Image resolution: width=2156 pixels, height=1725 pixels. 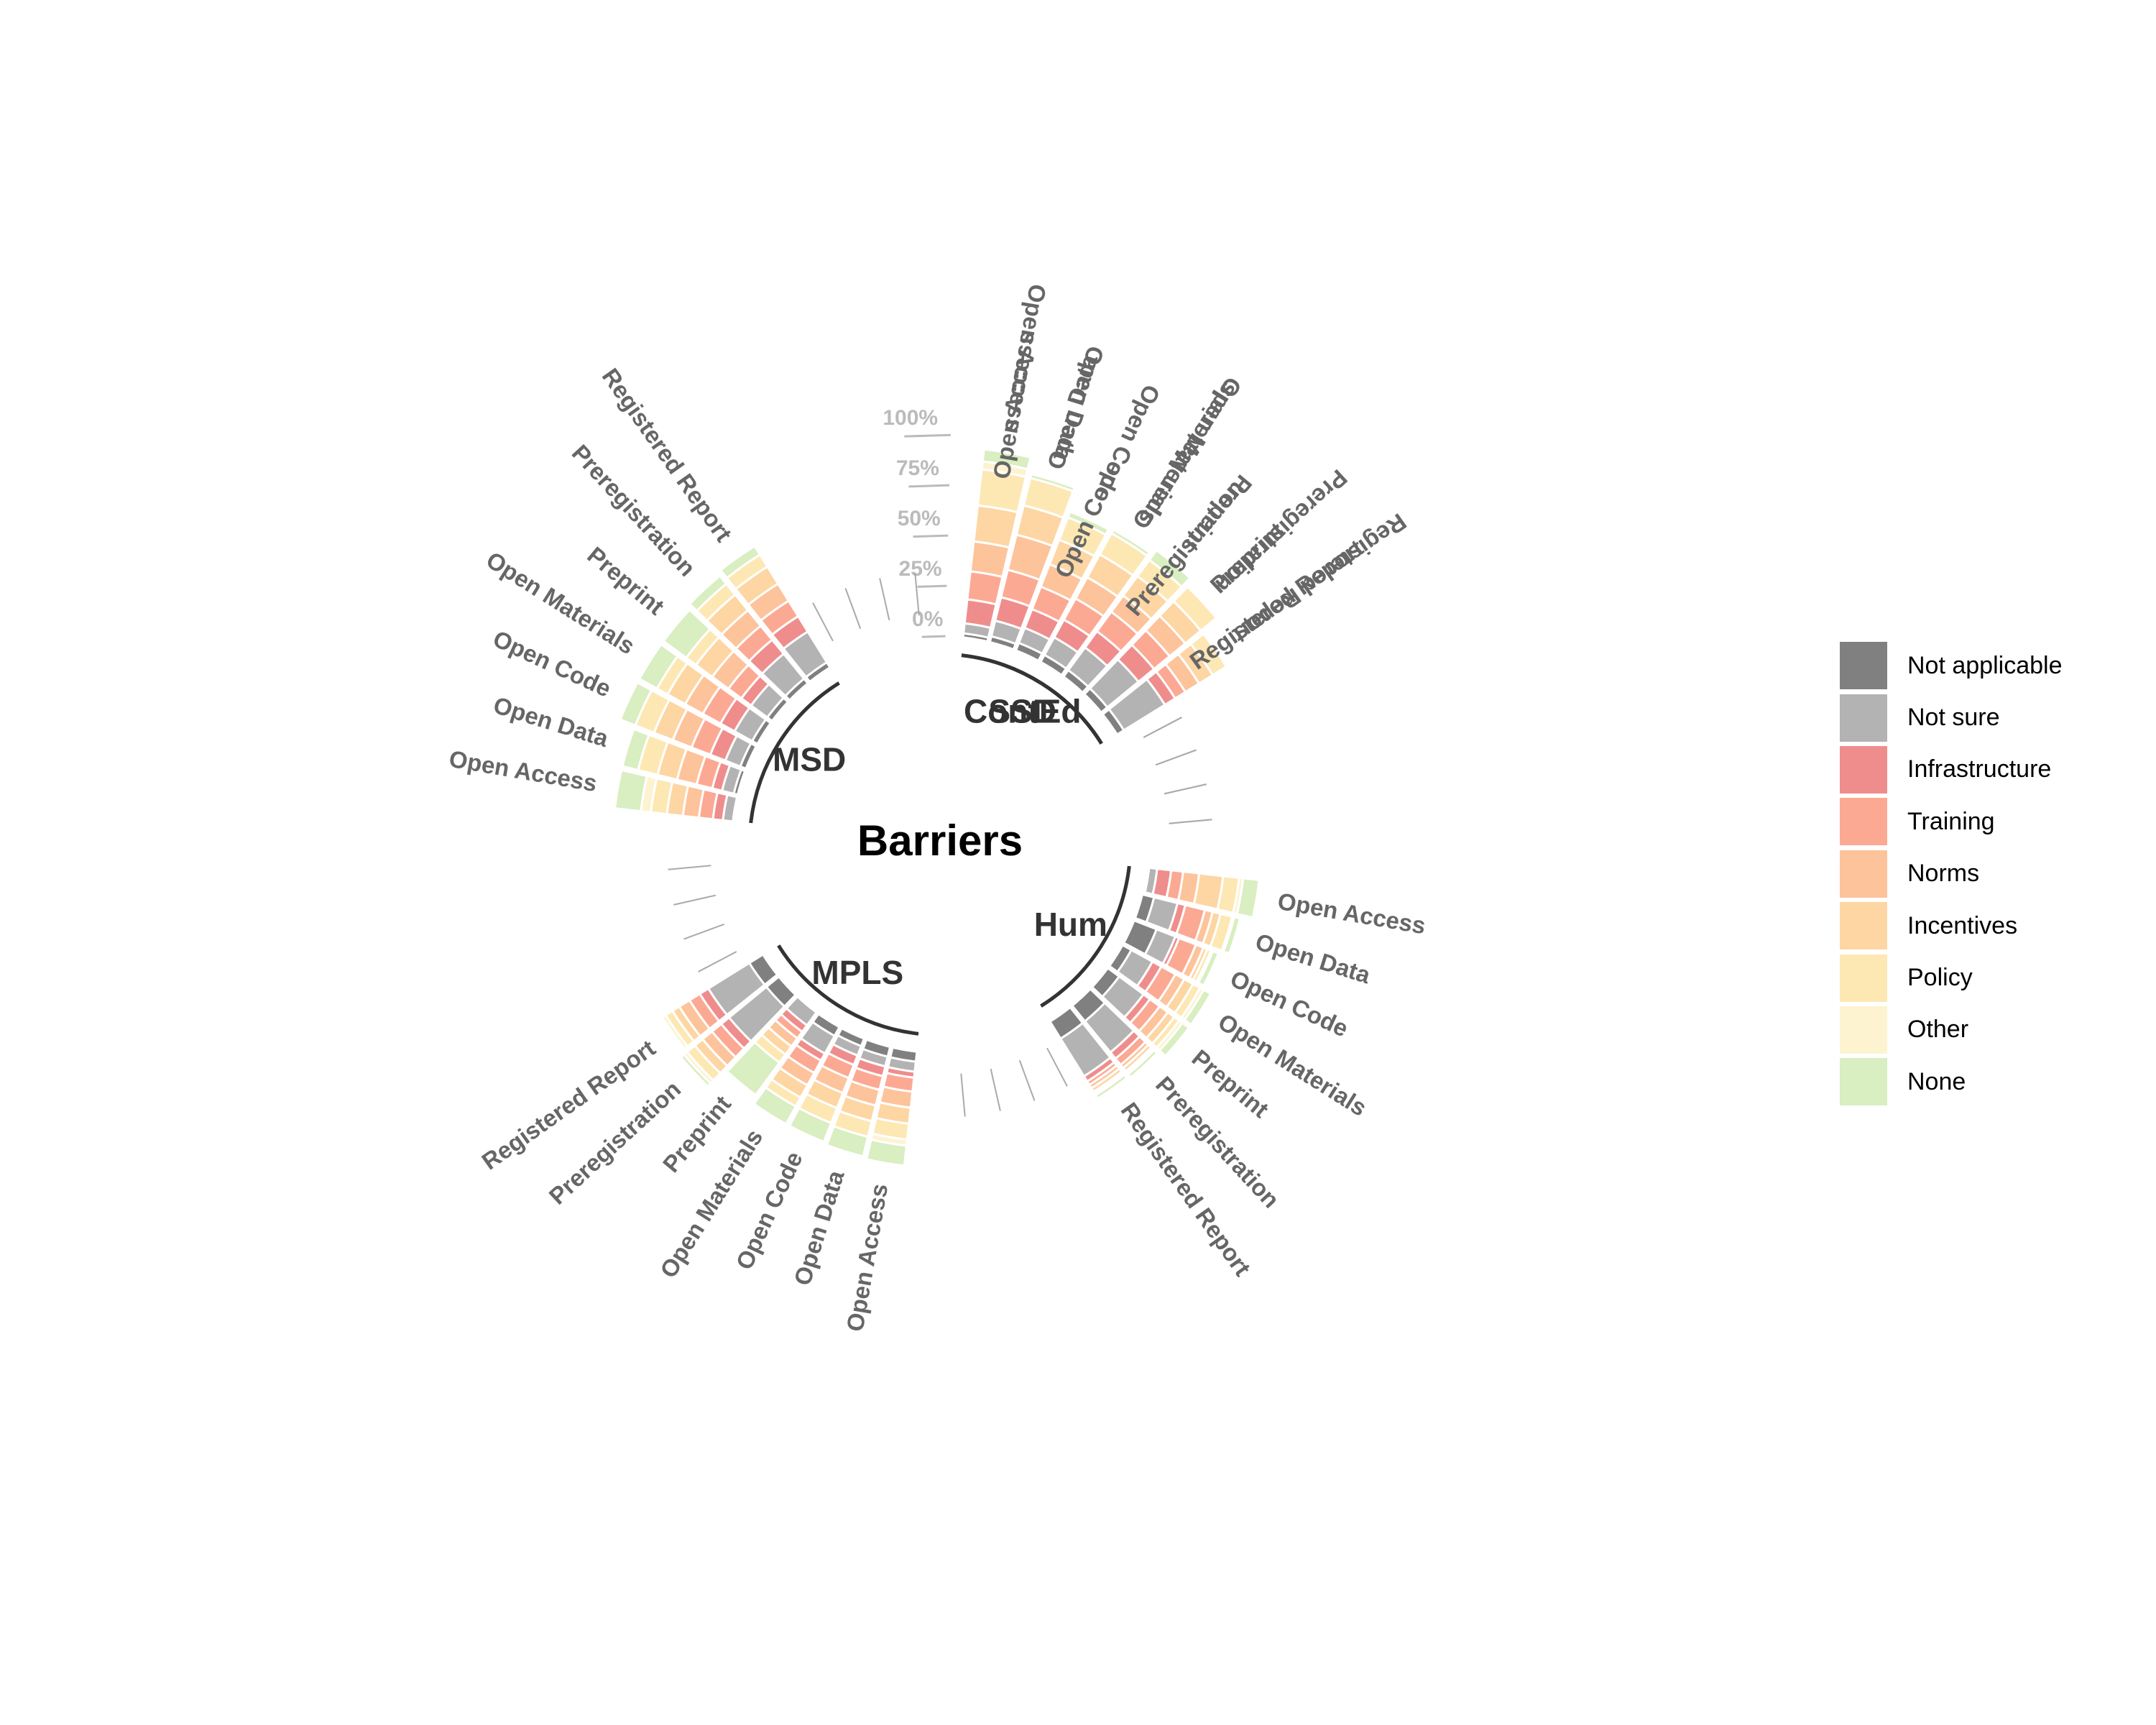 What do you see at coordinates (1963, 925) in the screenshot?
I see `legend-label: Incentives` at bounding box center [1963, 925].